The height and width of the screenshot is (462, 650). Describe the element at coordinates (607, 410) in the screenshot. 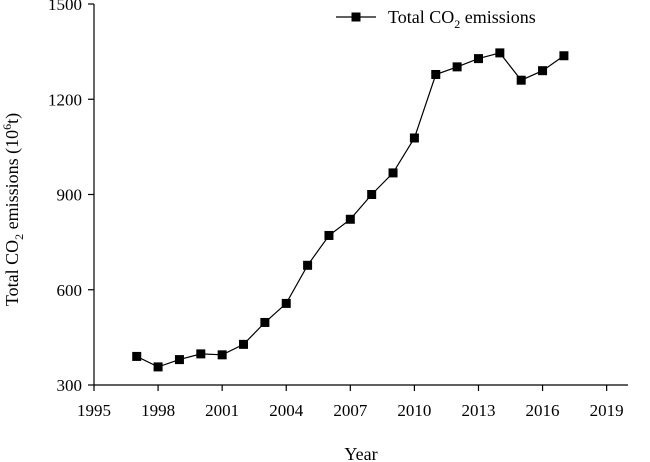

I see `x-tick-label: 2019` at that location.